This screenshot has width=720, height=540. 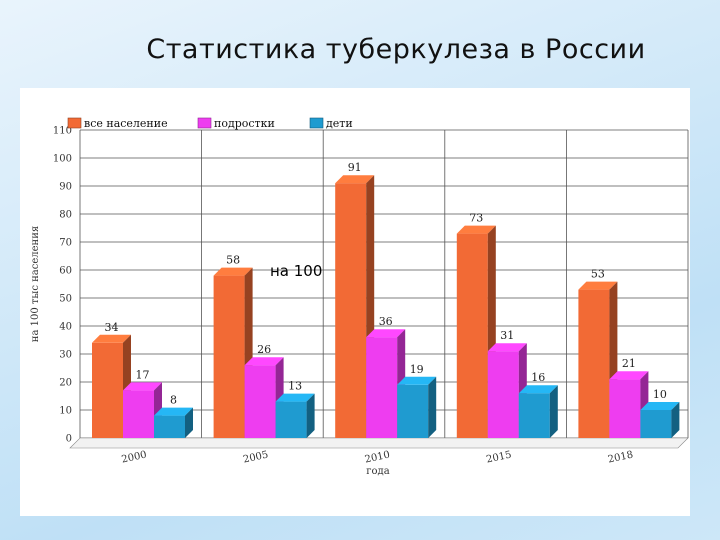 I want to click on value-label: 19, so click(x=417, y=369).